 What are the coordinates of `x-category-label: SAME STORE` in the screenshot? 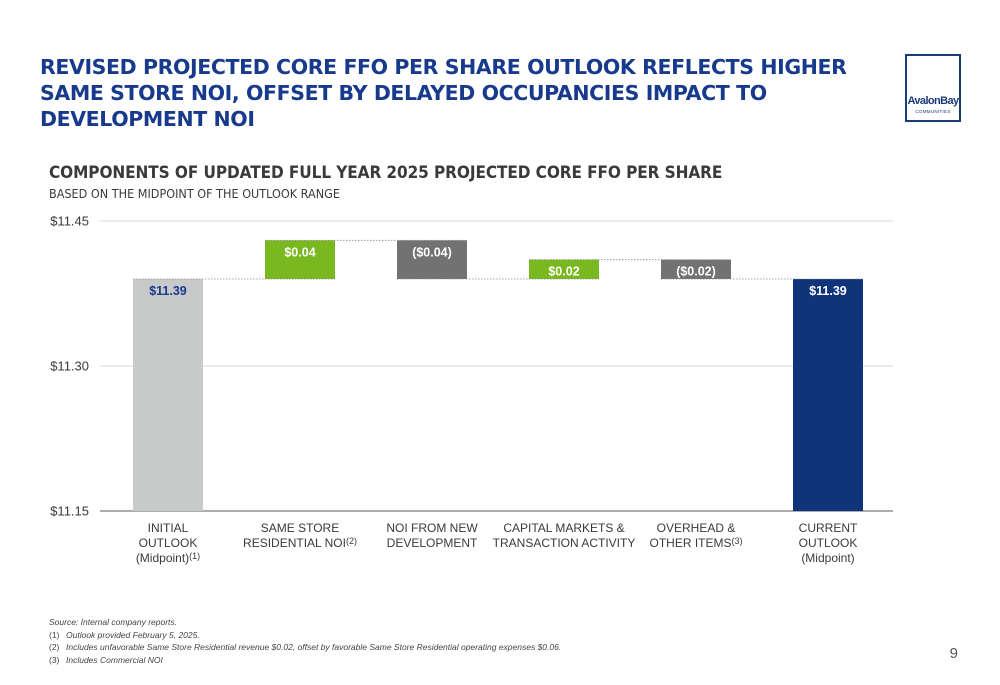 It's located at (300, 528).